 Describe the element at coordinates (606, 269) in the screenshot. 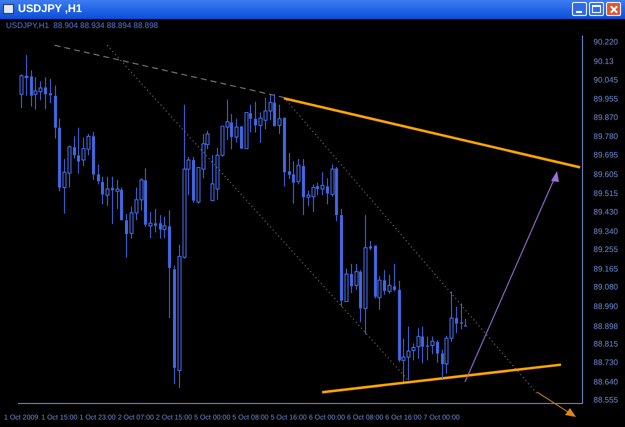

I see `y-tick-label: 89.165` at that location.